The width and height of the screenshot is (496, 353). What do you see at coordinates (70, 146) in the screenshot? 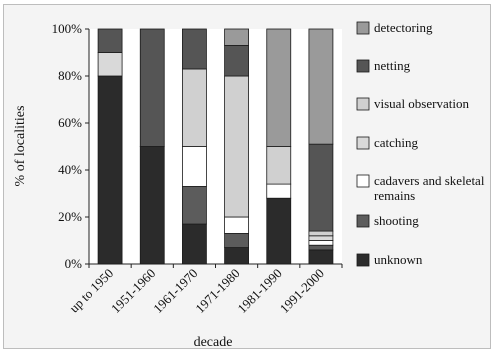
I see `y-axis-ticks: 0% 20% 40% 60% 80% 100%` at bounding box center [70, 146].